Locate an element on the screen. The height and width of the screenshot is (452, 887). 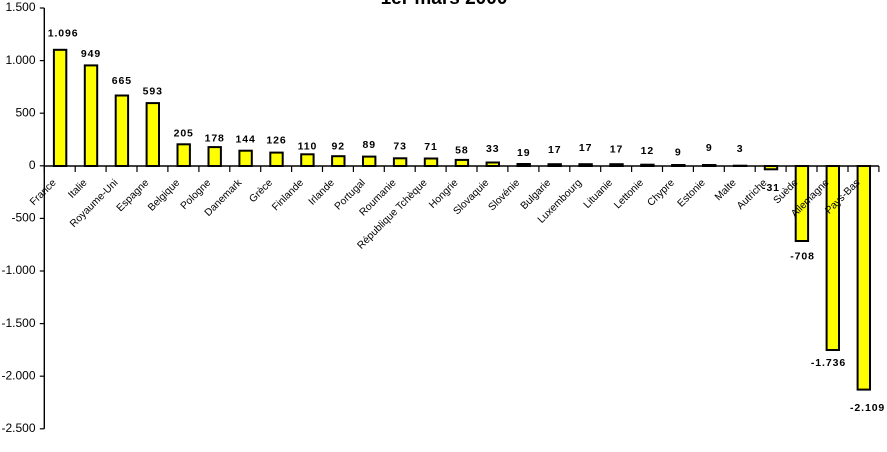
svg-text: 92 is located at coordinates (338, 146).